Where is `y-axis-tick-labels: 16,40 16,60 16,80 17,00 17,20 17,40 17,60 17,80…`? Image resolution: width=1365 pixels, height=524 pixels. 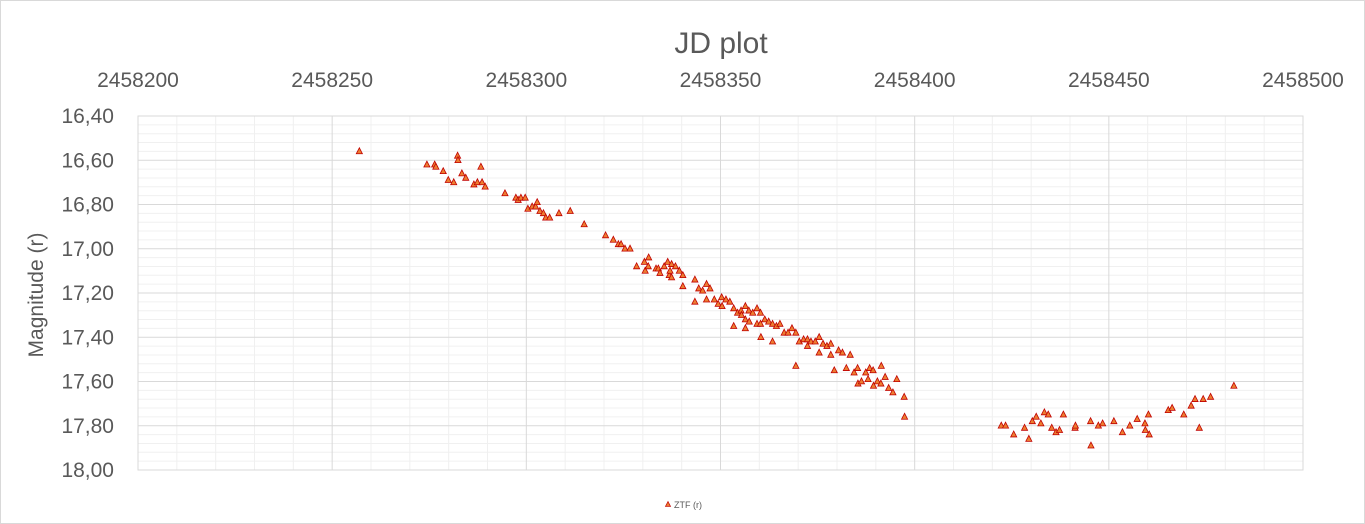 y-axis-tick-labels: 16,40 16,60 16,80 17,00 17,20 17,40 17,60 17,80… is located at coordinates (87, 293).